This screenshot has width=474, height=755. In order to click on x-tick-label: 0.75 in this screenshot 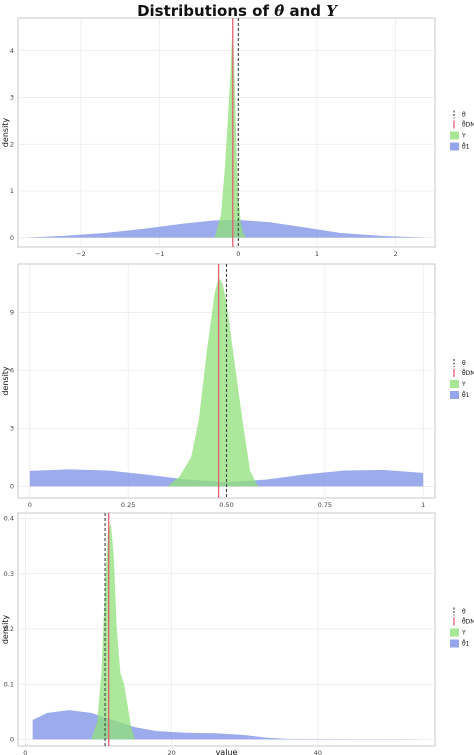, I will do `click(325, 505)`.